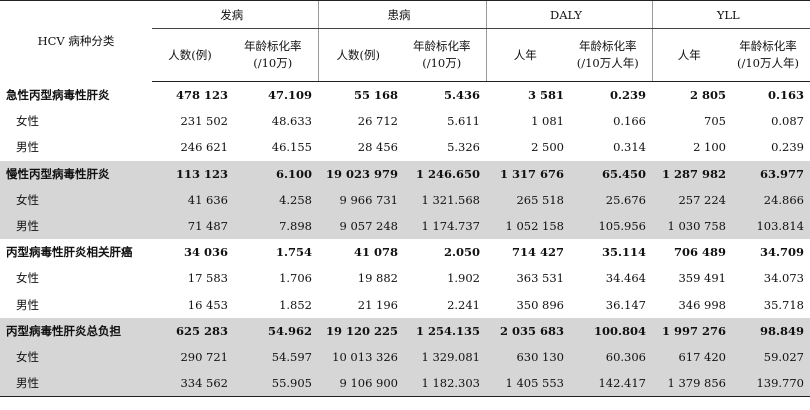  What do you see at coordinates (568, 14) in the screenshot?
I see `group-header-daly: DALY` at bounding box center [568, 14].